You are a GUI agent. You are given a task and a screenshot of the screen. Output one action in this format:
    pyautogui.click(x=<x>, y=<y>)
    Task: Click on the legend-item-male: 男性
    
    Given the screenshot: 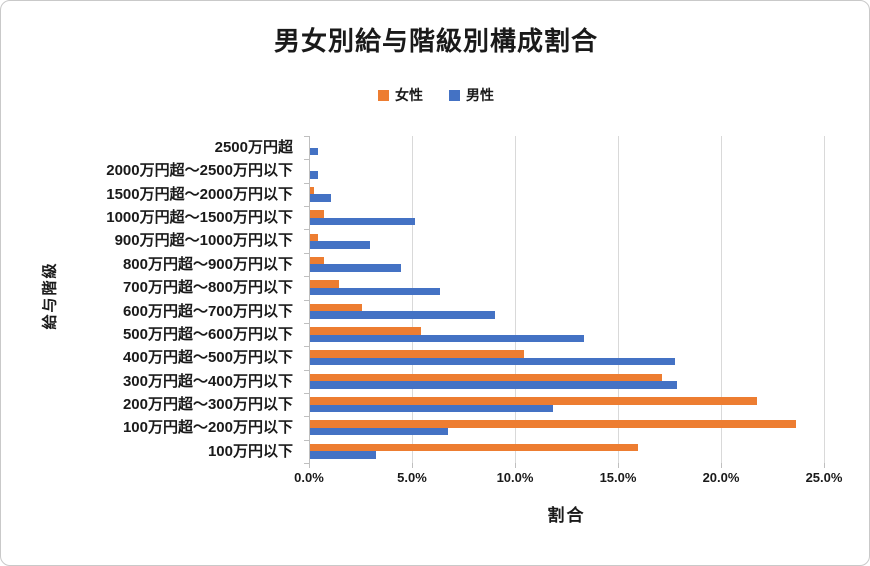 What is the action you would take?
    pyautogui.click(x=471, y=95)
    